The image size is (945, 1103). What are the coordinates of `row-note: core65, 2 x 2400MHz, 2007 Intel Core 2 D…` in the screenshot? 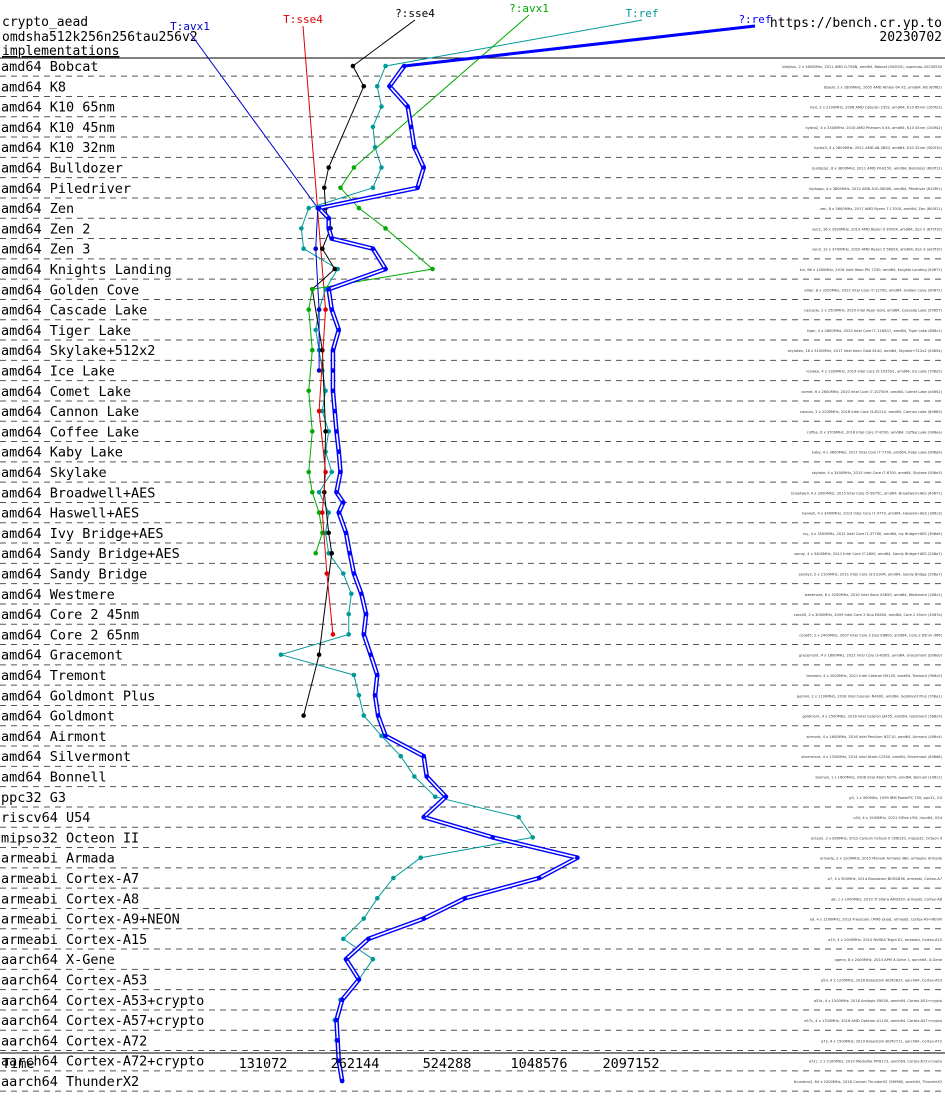 It's located at (870, 635).